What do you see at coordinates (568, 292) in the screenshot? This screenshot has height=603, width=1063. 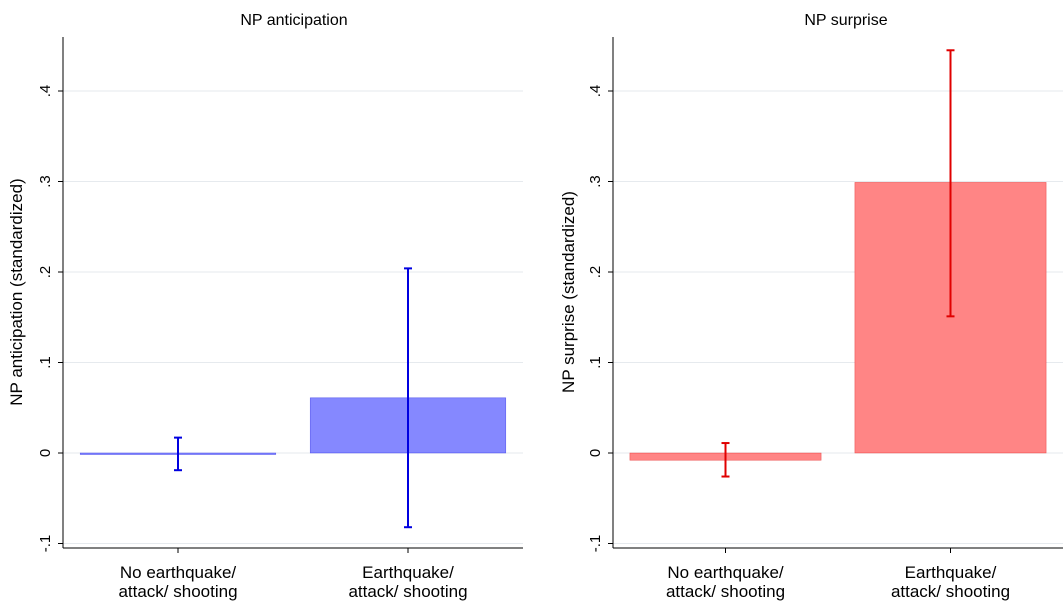 I see `y-axis-label: NP surprise (standardized)` at bounding box center [568, 292].